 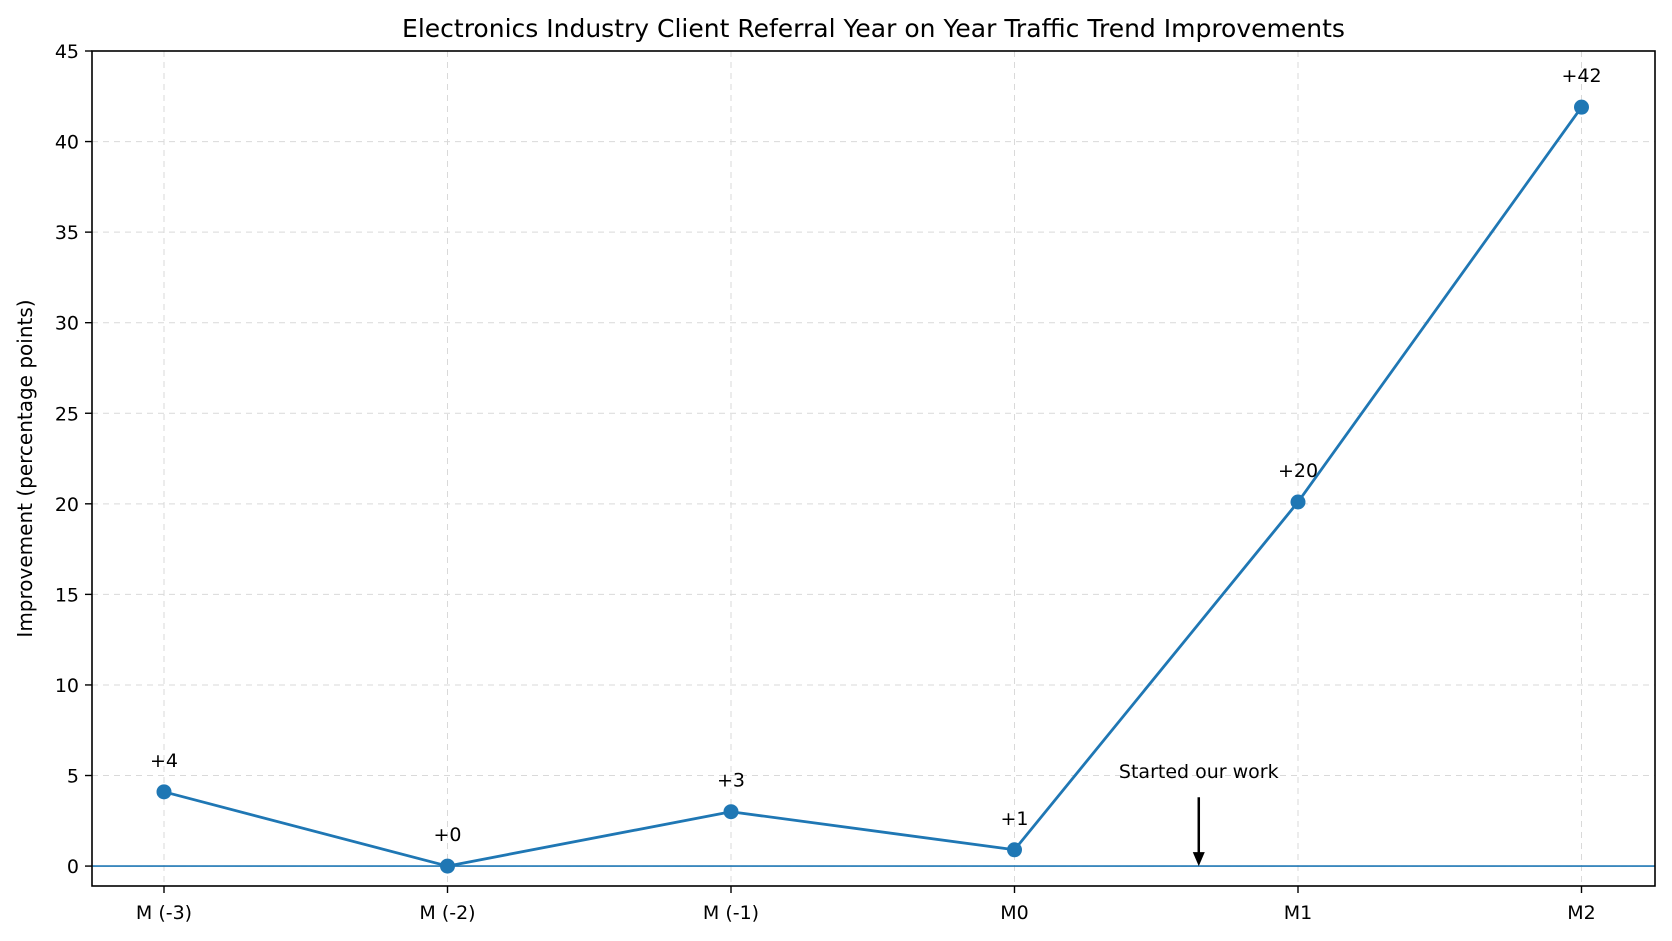 I want to click on y-tick-label: 5, so click(x=73, y=777).